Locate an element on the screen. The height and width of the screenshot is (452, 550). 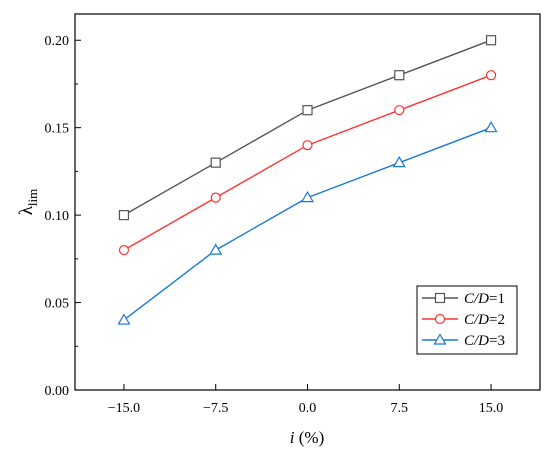
legend-item-2: C/D=2 is located at coordinates (463, 320).